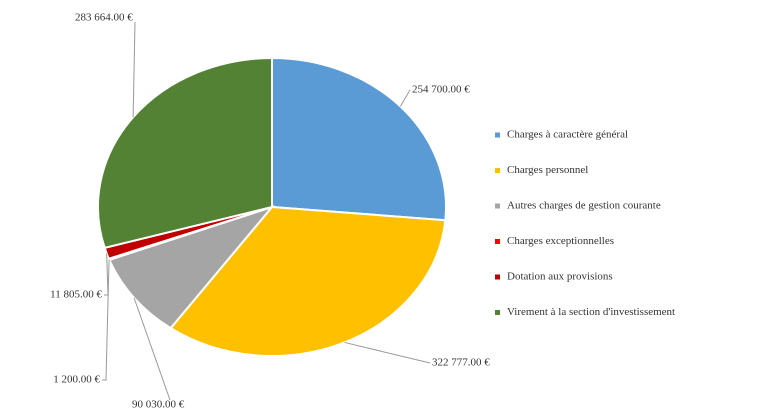 The width and height of the screenshot is (771, 419). Describe the element at coordinates (560, 277) in the screenshot. I see `legend-label: Dotation aux provisions` at that location.